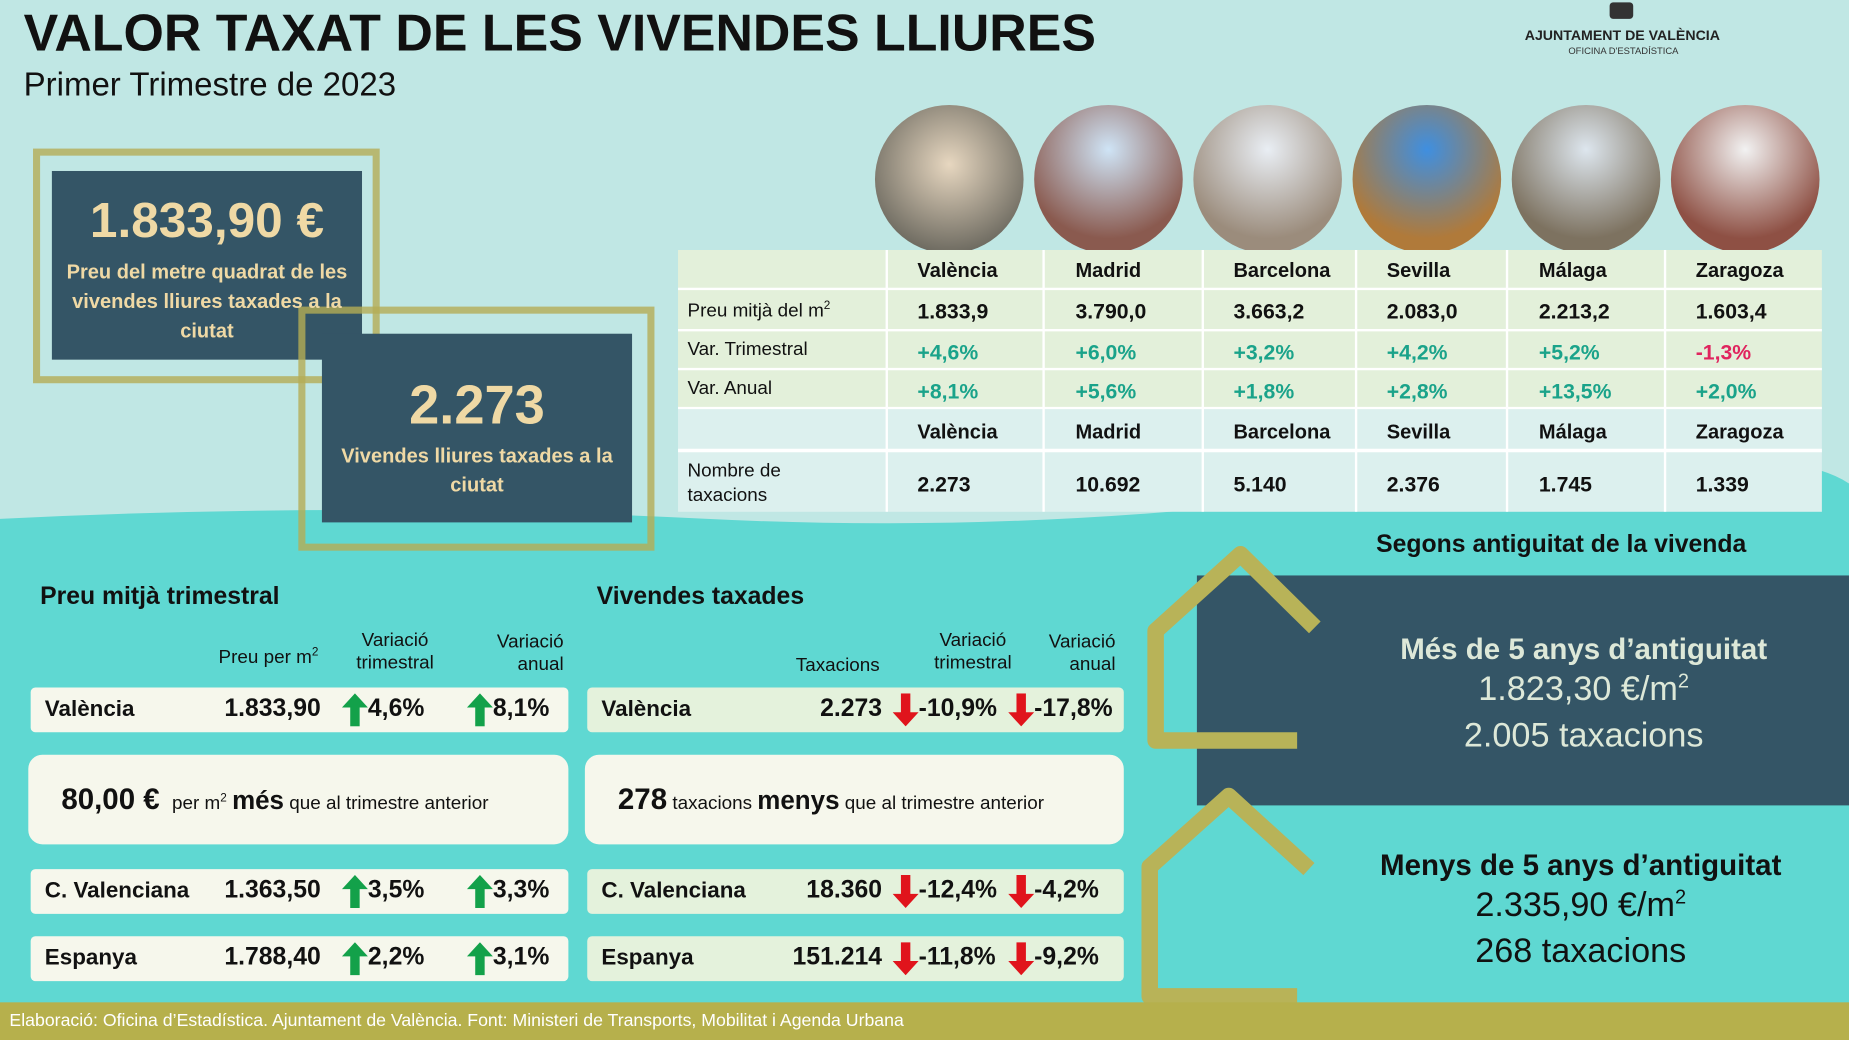 This screenshot has height=1040, width=1849. I want to click on row-variation: 4,6%, so click(396, 708).